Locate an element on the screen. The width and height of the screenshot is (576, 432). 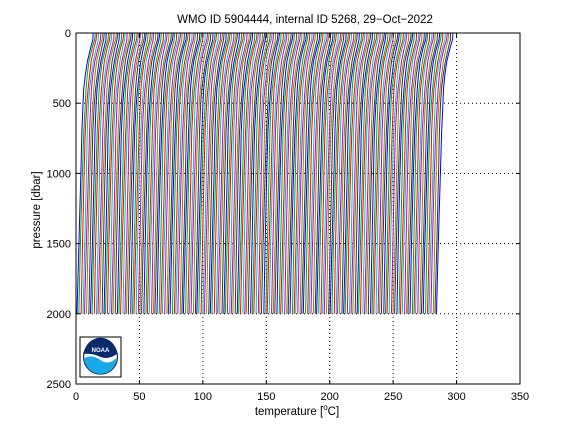
x-axis-label: temperature [oC] is located at coordinates (297, 410).